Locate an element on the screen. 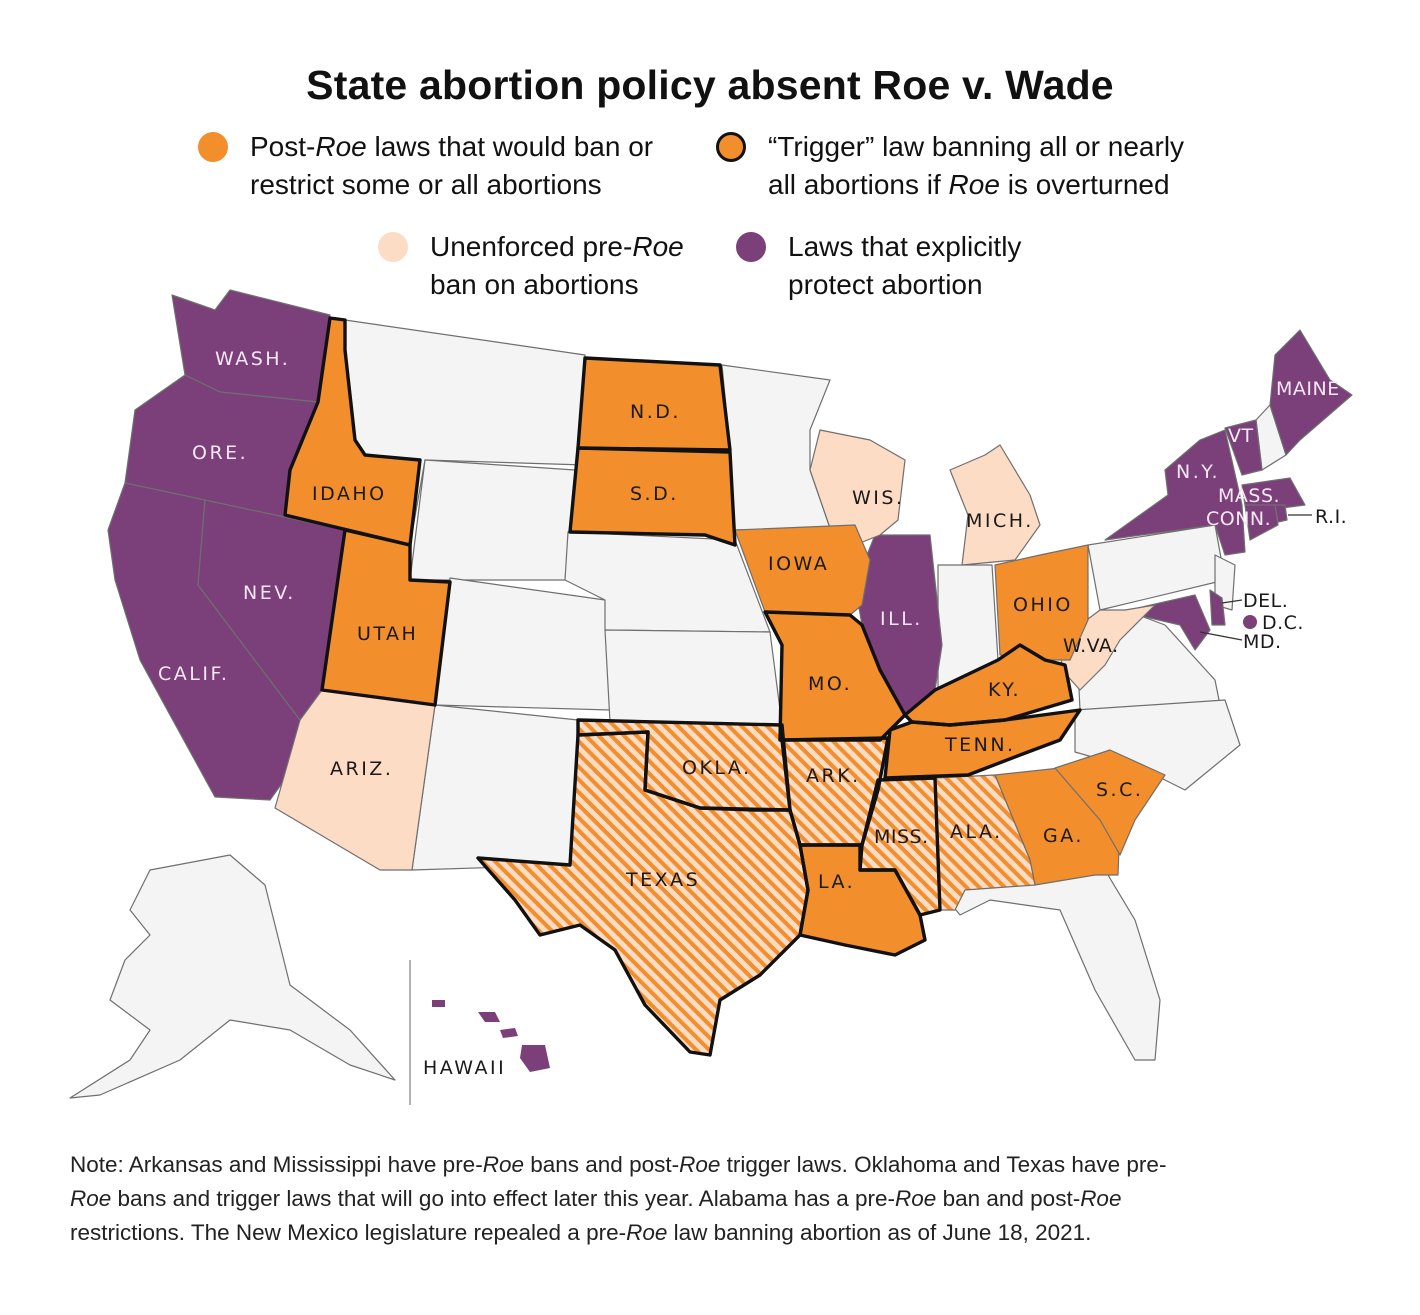 This screenshot has height=1315, width=1420. label-ariz: ARIZ. is located at coordinates (361, 769).